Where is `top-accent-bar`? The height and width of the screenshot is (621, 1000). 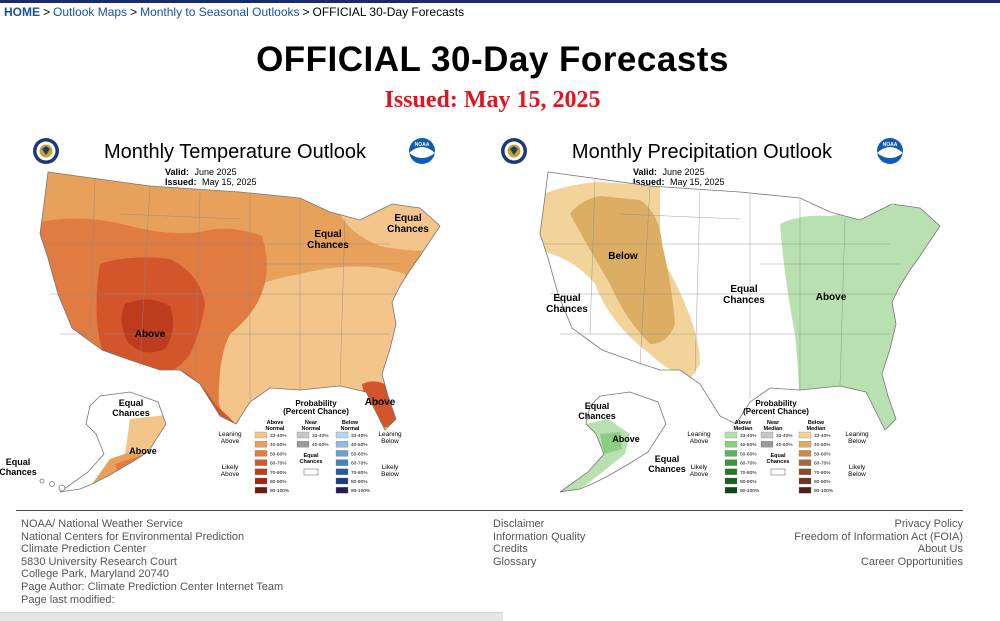 top-accent-bar is located at coordinates (500, 1).